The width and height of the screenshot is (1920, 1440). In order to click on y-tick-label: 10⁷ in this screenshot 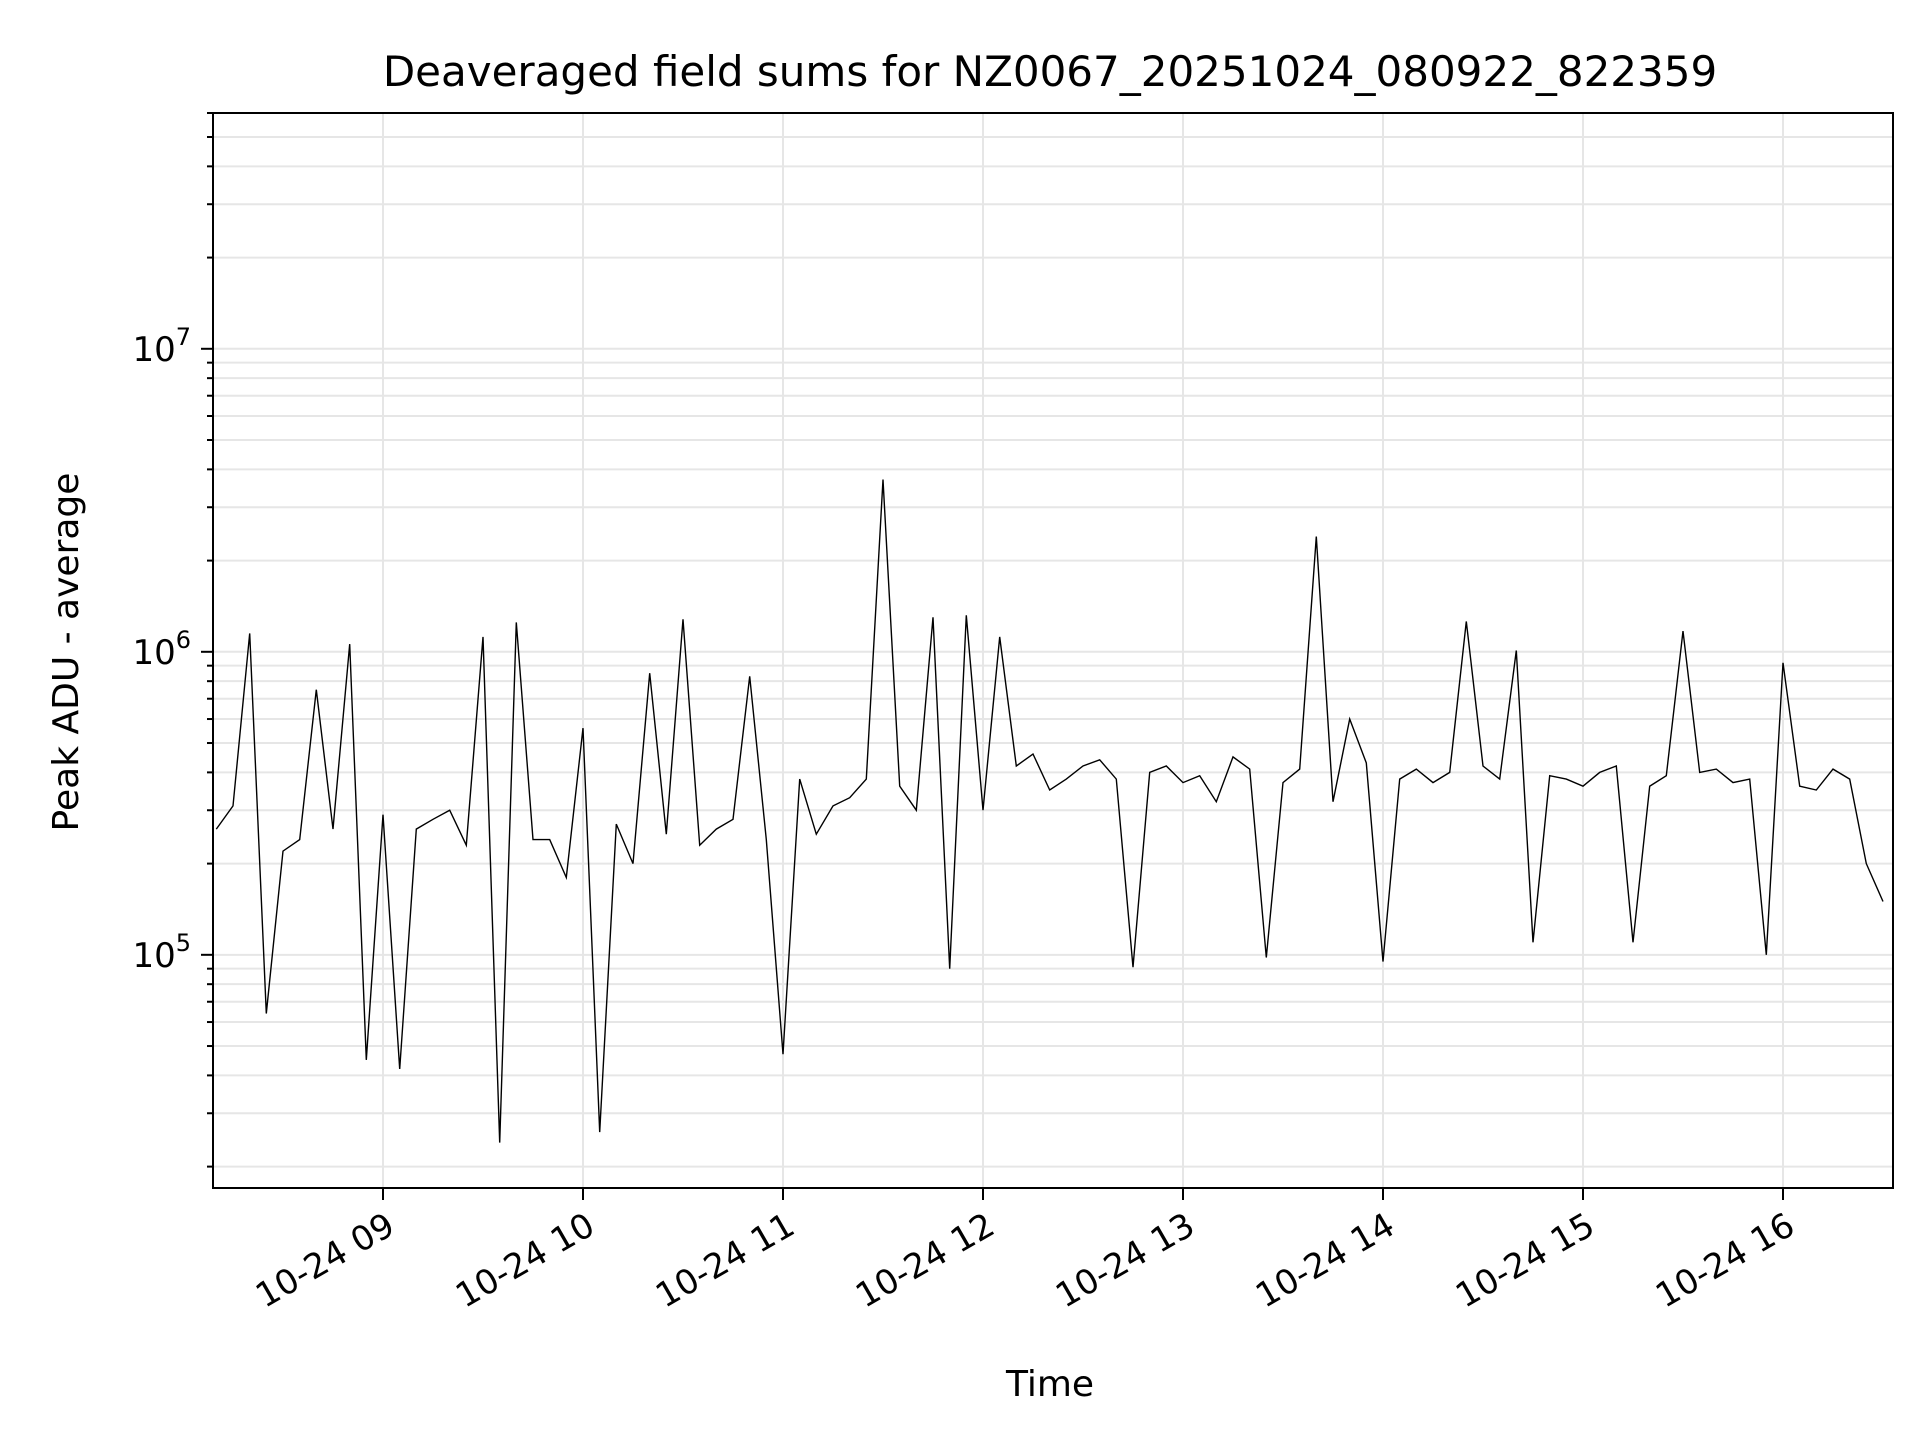, I will do `click(161, 346)`.